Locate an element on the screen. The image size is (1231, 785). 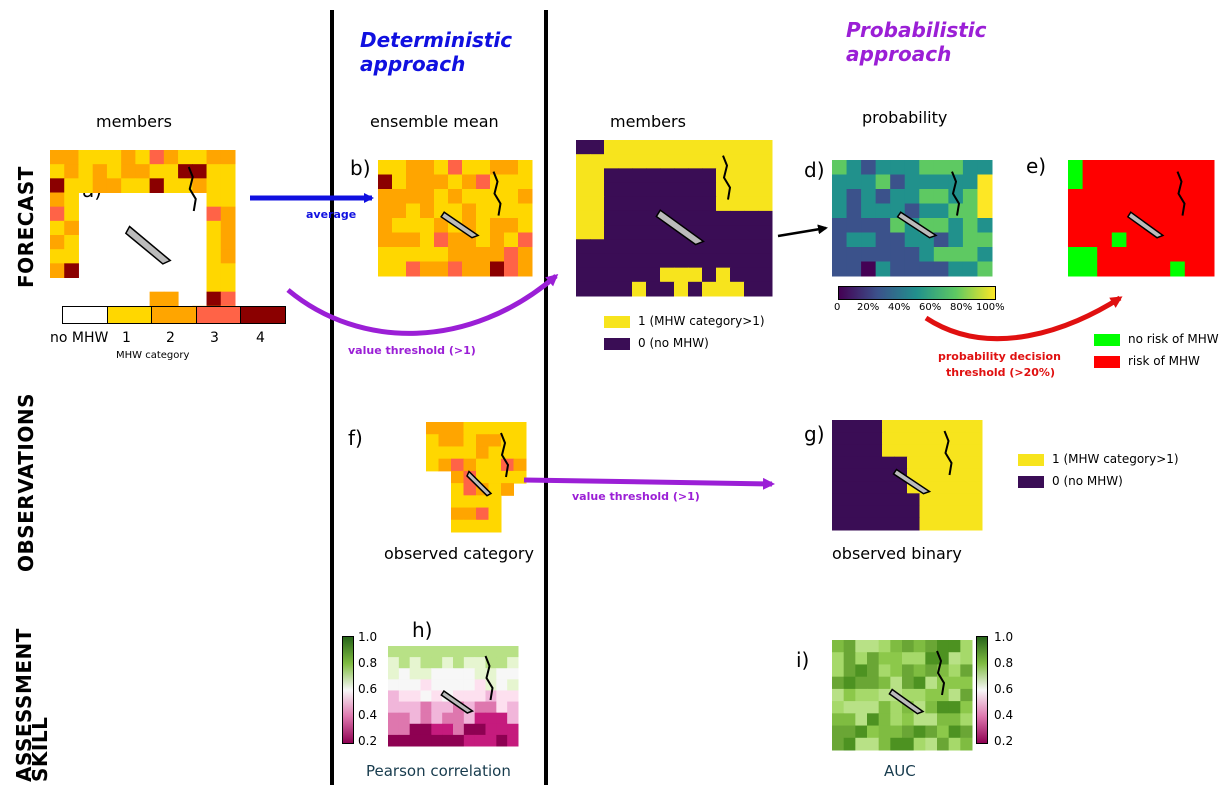
panel-label-f: f) is located at coordinates (355, 438).